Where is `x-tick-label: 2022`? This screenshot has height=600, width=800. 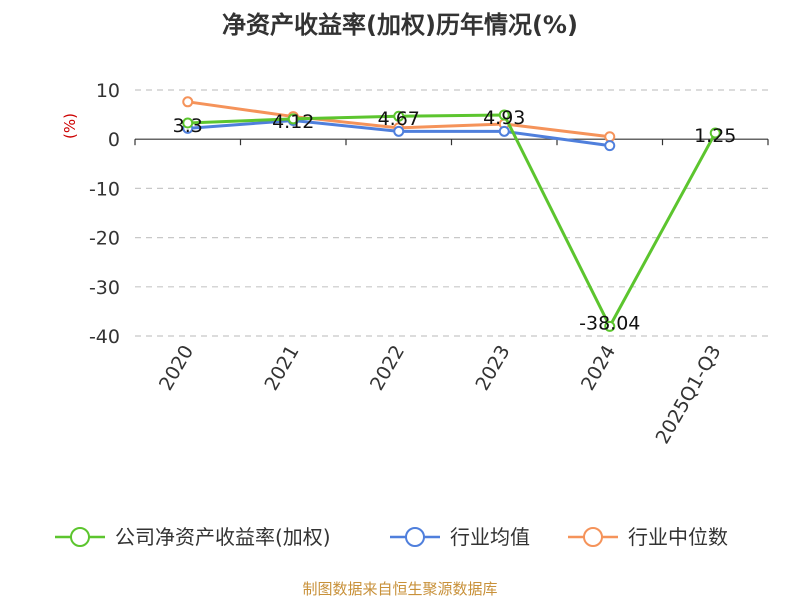 x-tick-label: 2022 is located at coordinates (387, 368).